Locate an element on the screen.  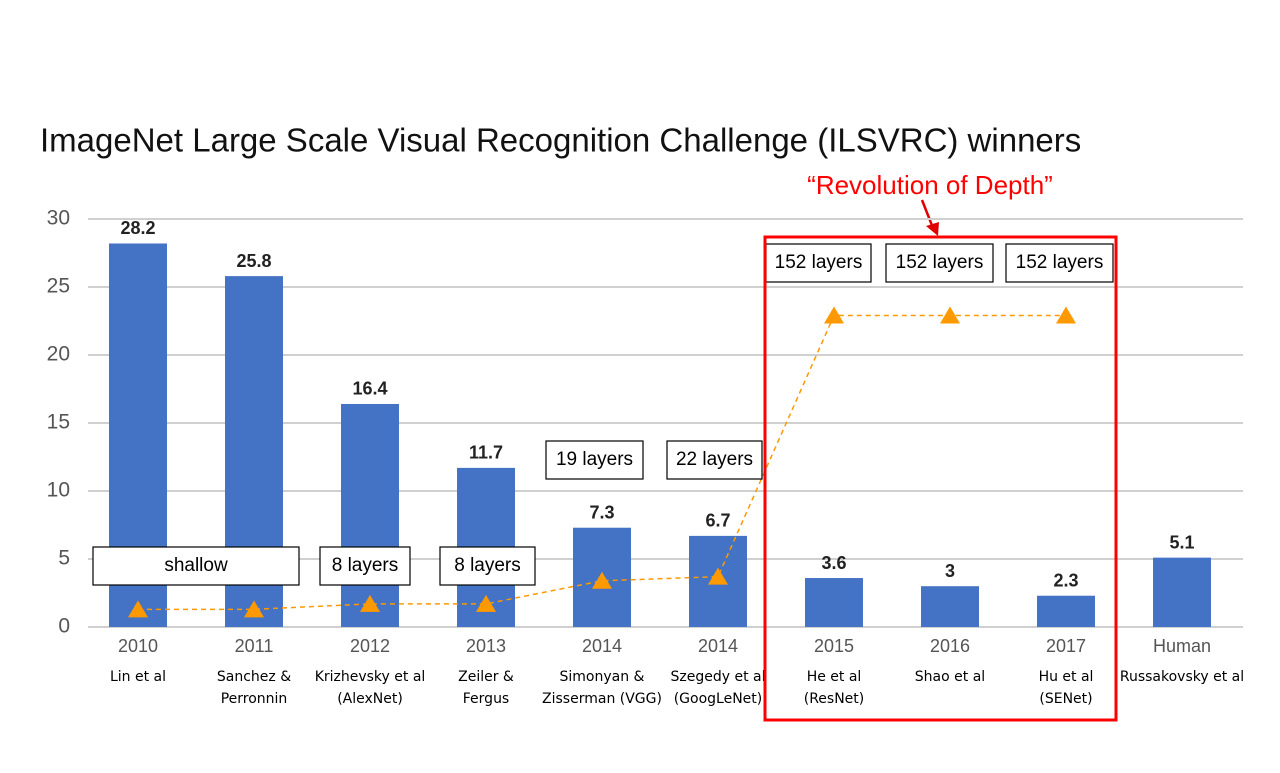
author-line: Fergus is located at coordinates (486, 699).